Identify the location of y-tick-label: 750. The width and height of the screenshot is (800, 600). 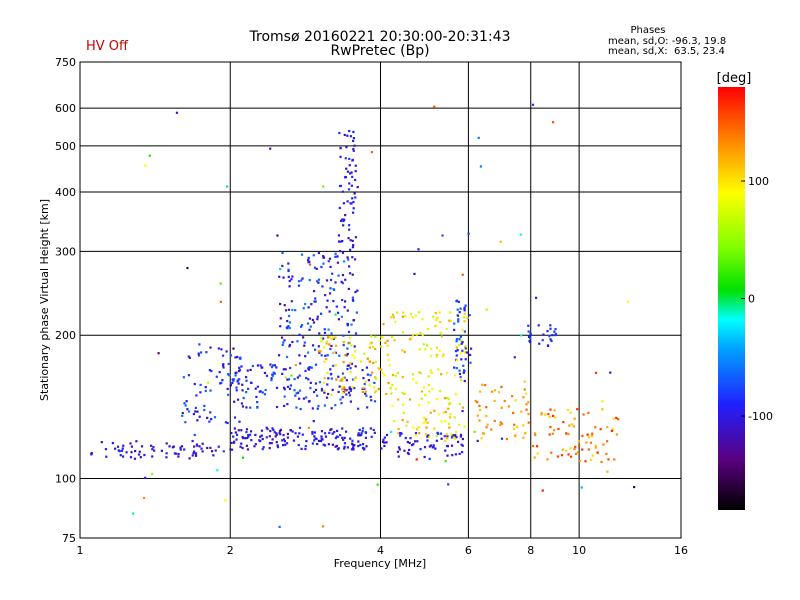
(65, 62).